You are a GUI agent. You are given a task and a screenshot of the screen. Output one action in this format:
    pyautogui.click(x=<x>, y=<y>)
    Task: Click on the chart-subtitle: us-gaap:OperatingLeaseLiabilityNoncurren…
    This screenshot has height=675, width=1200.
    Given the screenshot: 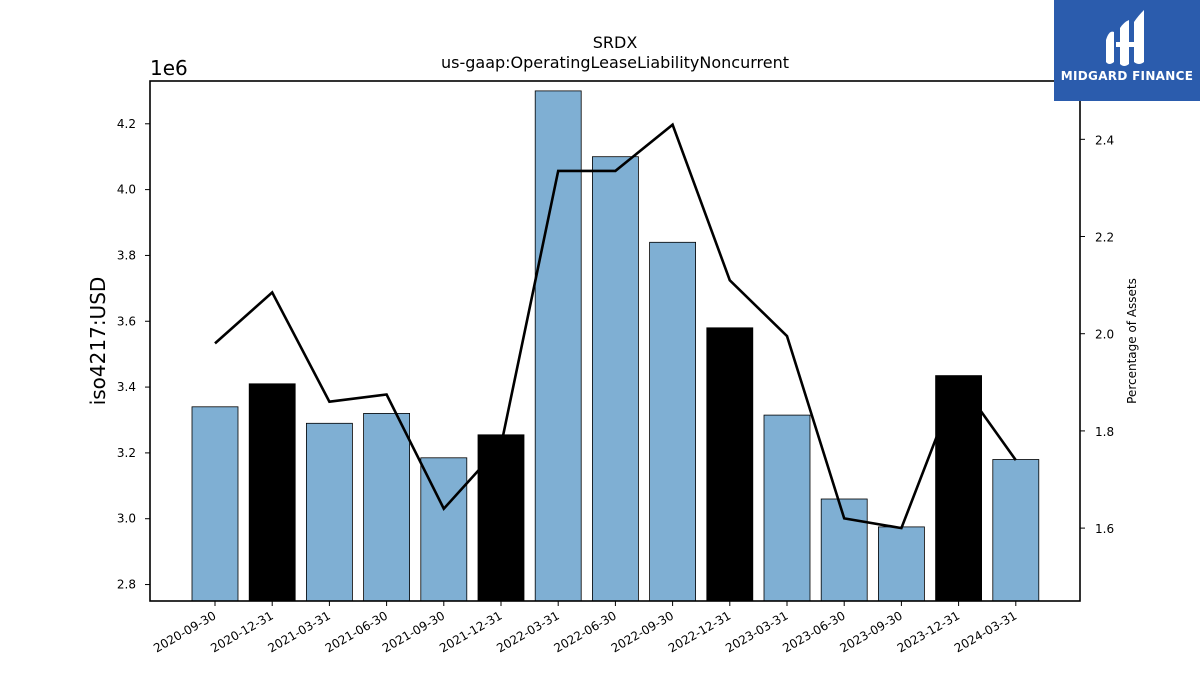 What is the action you would take?
    pyautogui.click(x=615, y=62)
    